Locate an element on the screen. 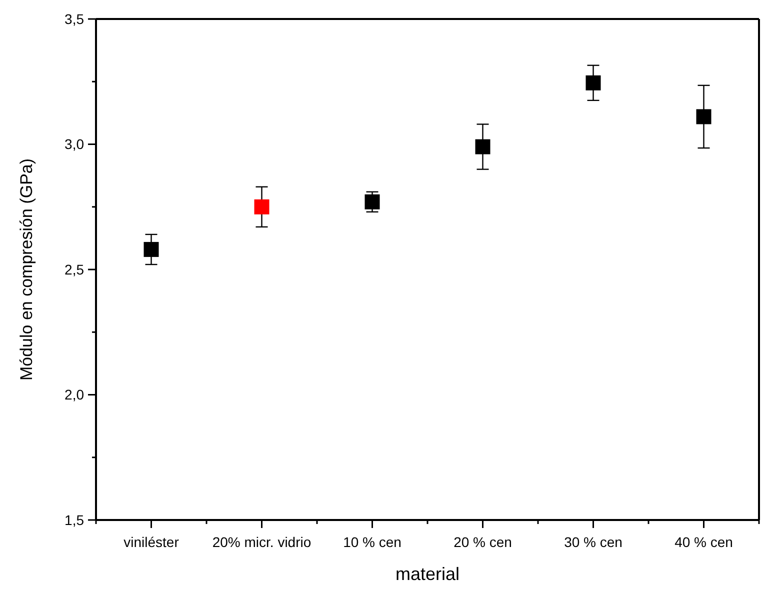 The image size is (763, 594). x-tick-label: 30 % cen is located at coordinates (593, 542).